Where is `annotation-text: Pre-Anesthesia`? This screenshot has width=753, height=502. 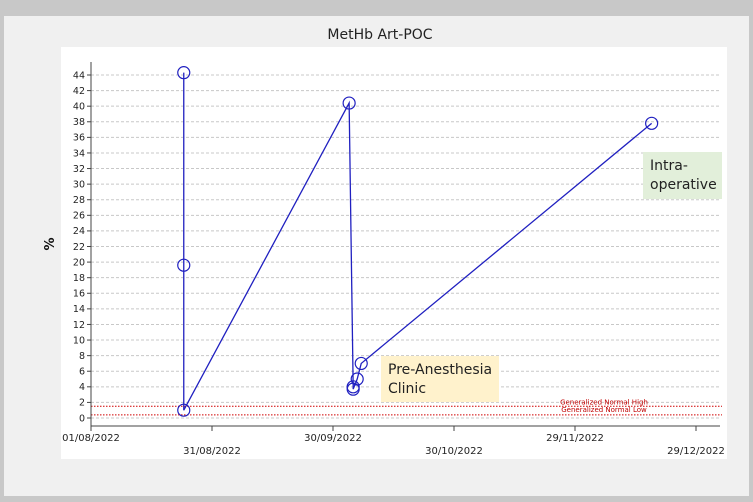 annotation-text: Pre-Anesthesia is located at coordinates (440, 370).